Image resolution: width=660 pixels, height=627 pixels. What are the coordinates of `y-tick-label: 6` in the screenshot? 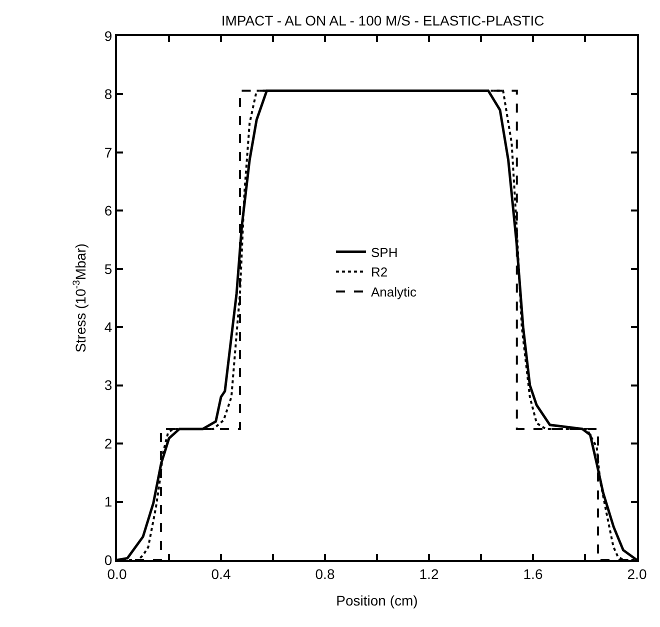 It's located at (108, 210).